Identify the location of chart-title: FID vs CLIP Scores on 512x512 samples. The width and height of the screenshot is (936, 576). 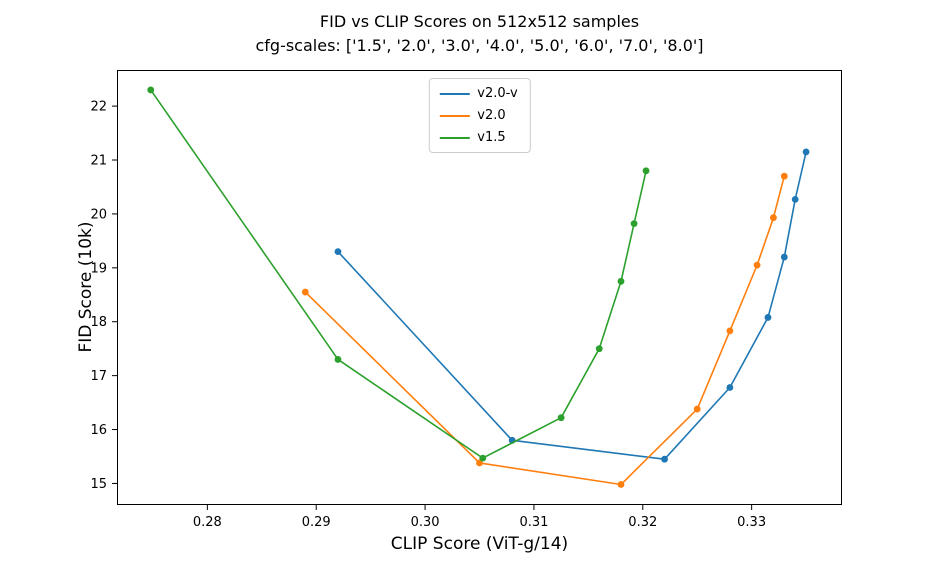
(479, 21).